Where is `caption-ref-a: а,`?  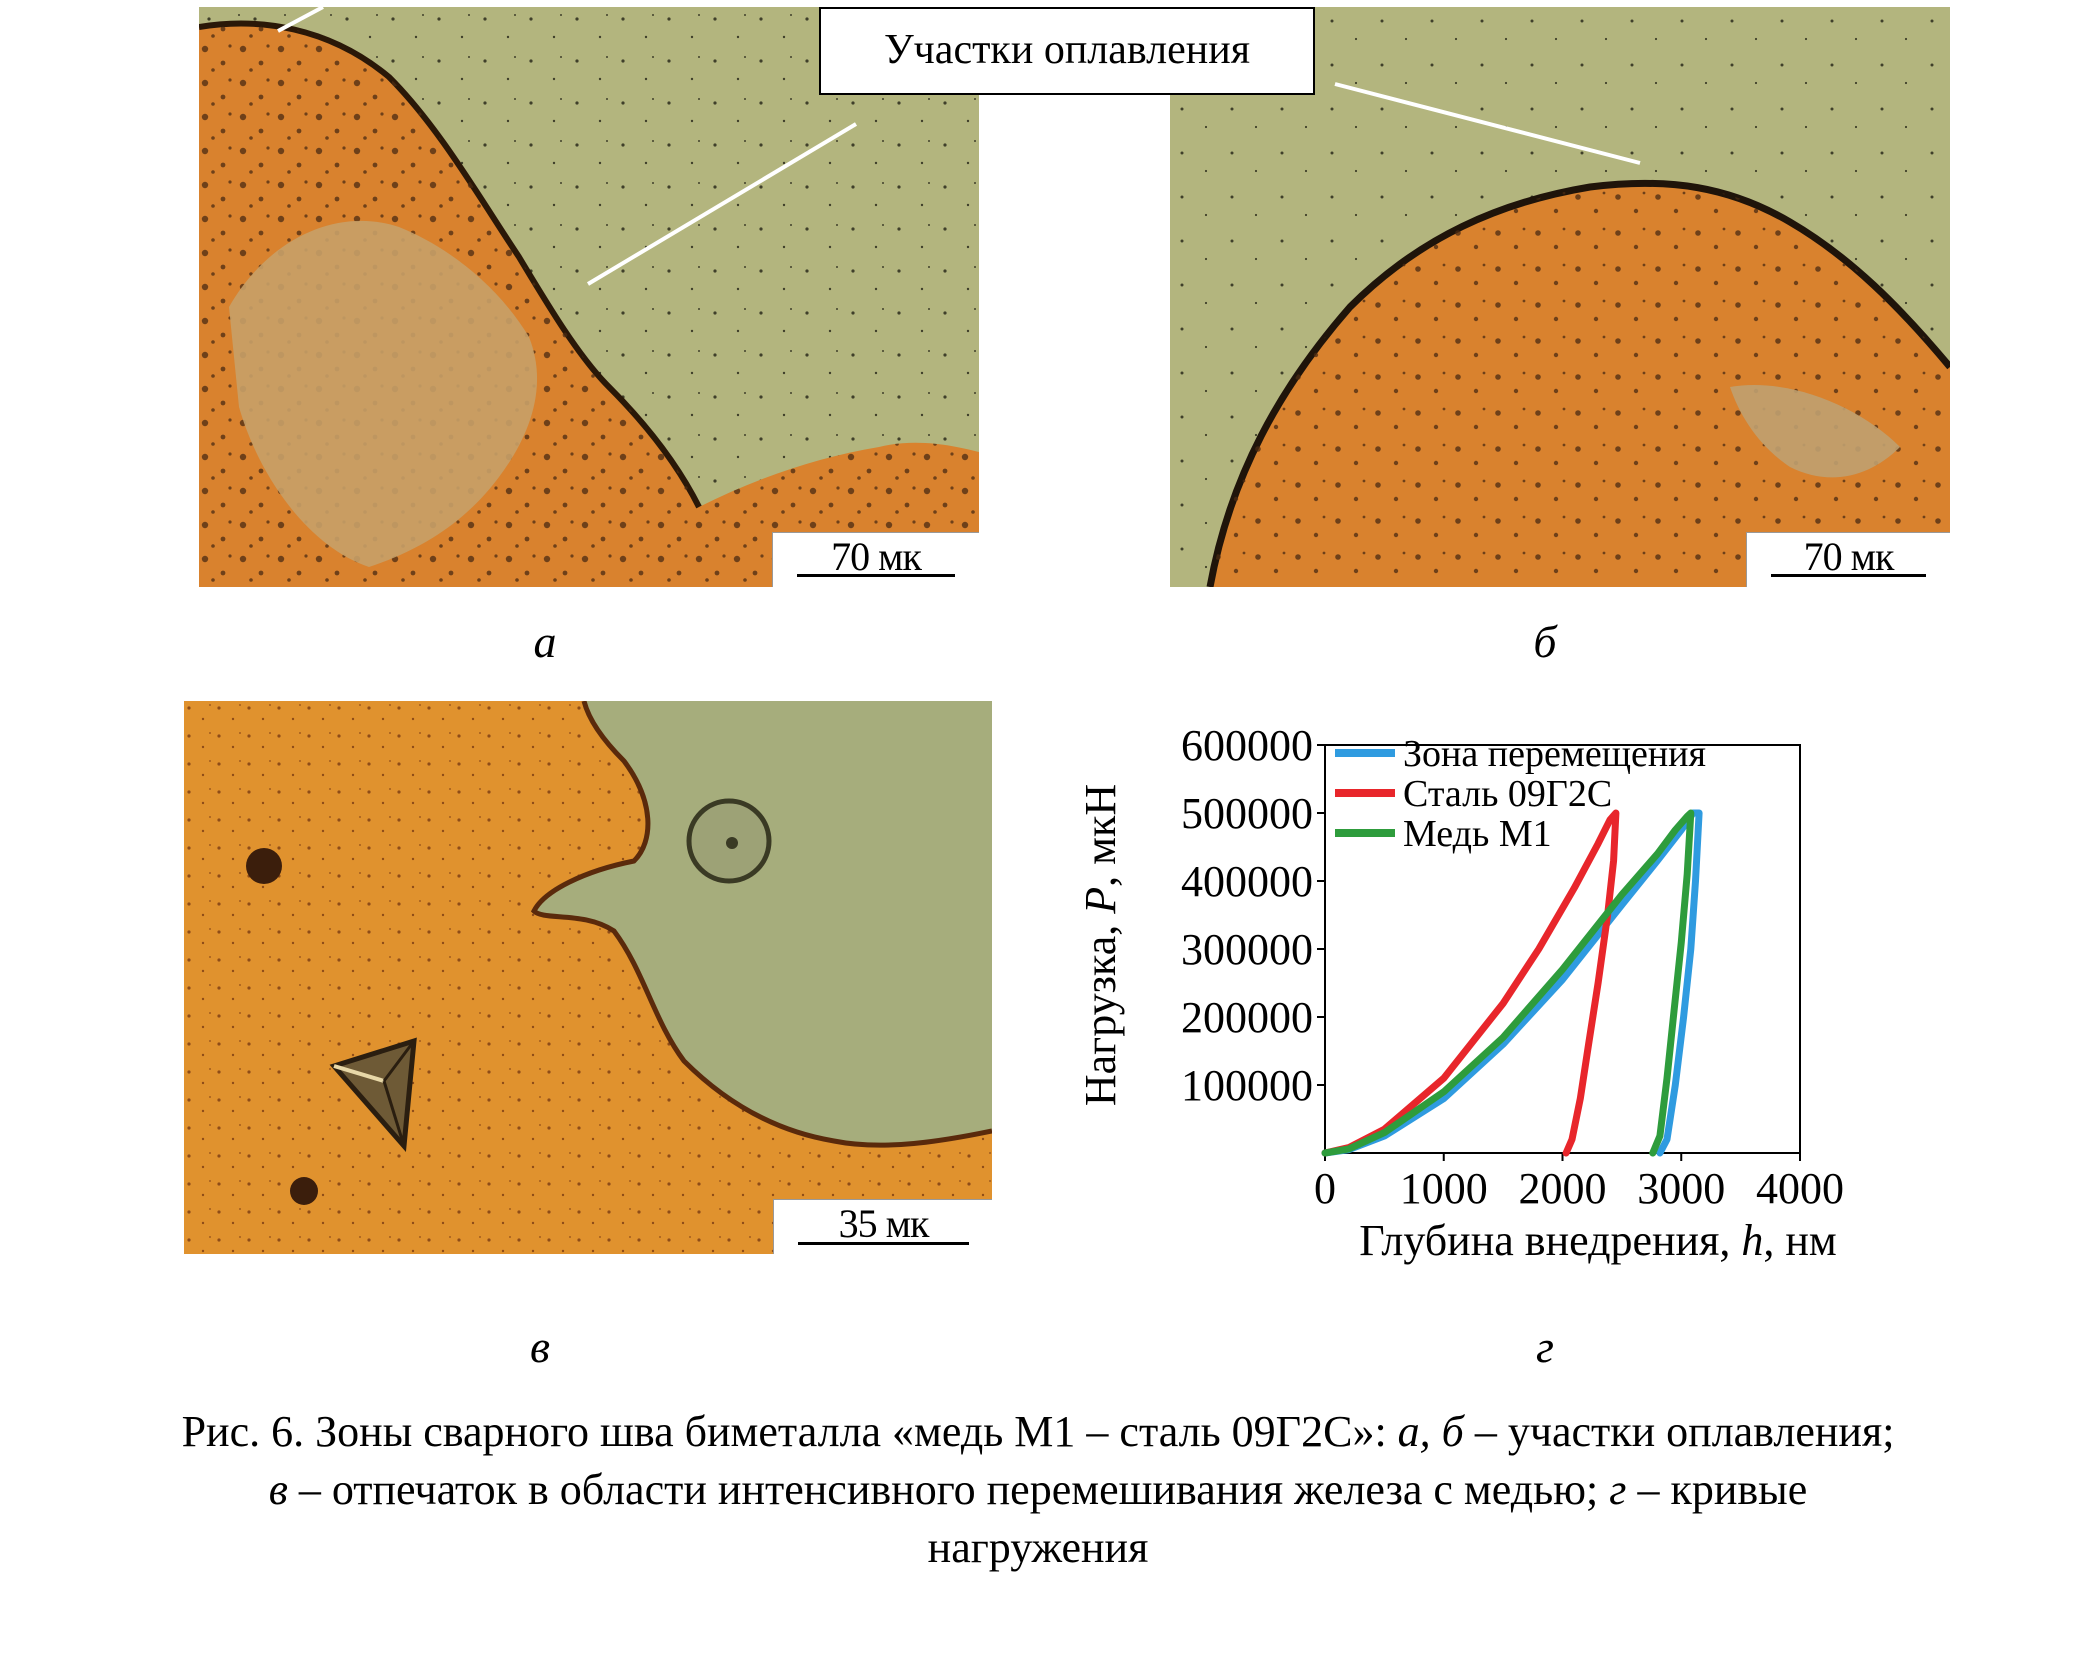
caption-ref-a: а, is located at coordinates (1414, 1431).